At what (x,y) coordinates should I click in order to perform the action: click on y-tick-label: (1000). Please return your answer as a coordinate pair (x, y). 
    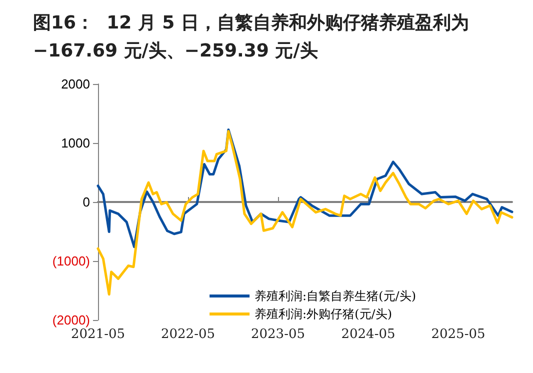
    Looking at the image, I should click on (71, 261).